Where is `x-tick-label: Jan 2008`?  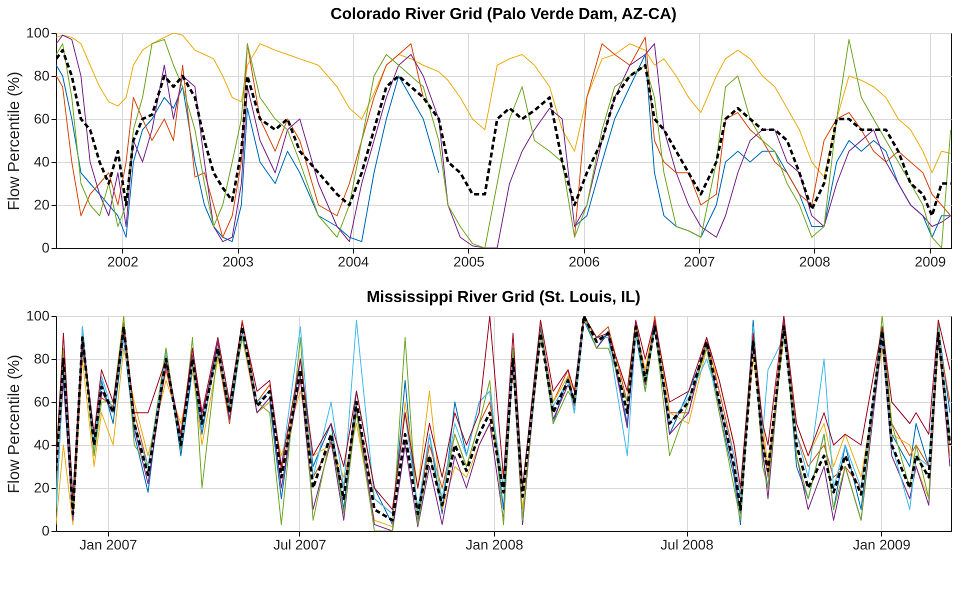 x-tick-label: Jan 2008 is located at coordinates (495, 544).